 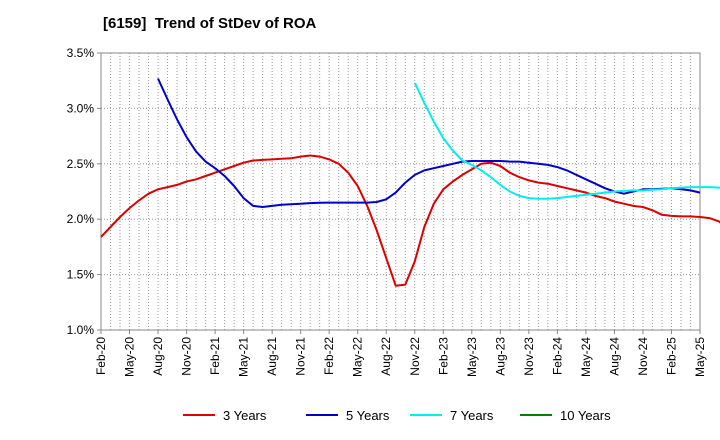 I want to click on x-tick-label: Aug-24, so click(x=614, y=356).